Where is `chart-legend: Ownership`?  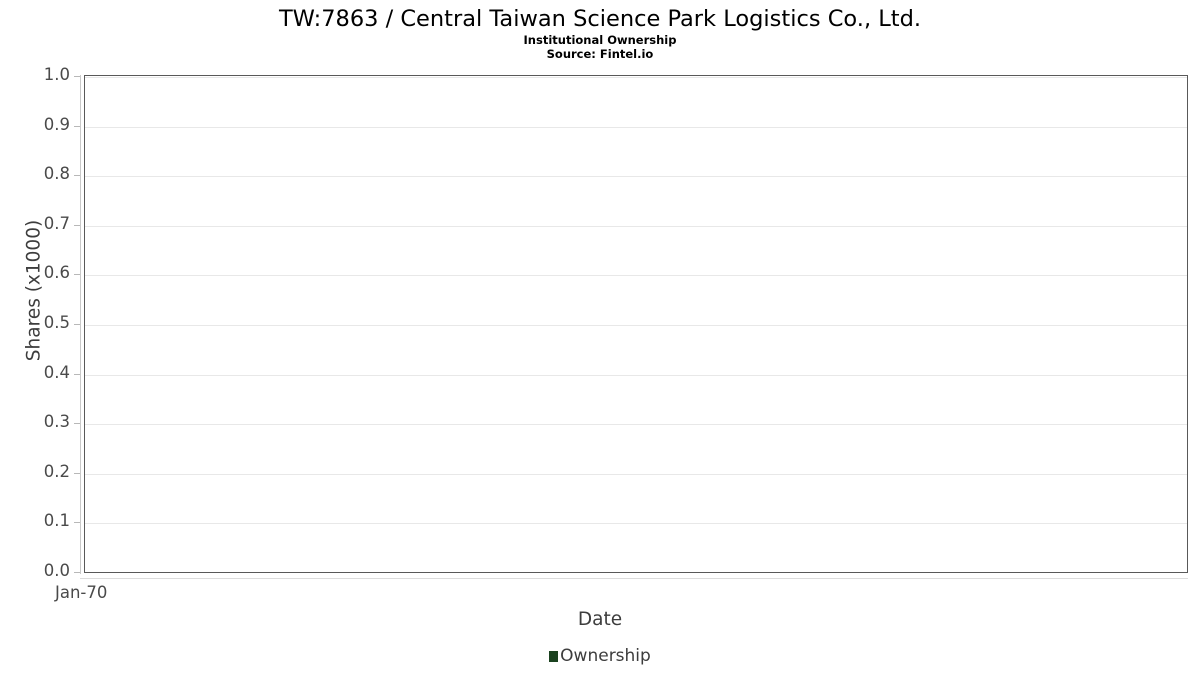 chart-legend: Ownership is located at coordinates (600, 656).